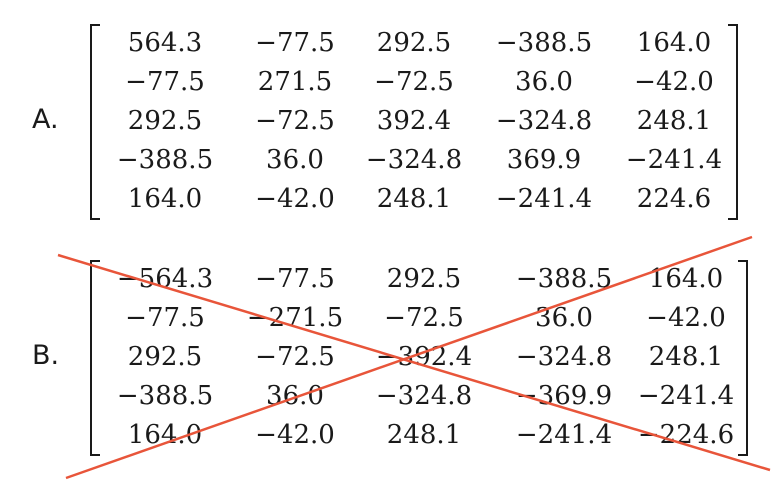 This screenshot has width=784, height=504. I want to click on option-label: B., so click(46, 355).